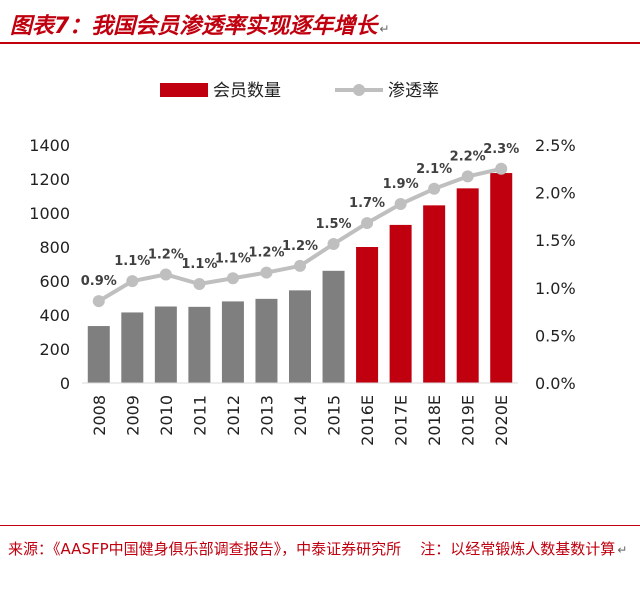 The height and width of the screenshot is (594, 640). I want to click on legend-swatch-marker, so click(359, 90).